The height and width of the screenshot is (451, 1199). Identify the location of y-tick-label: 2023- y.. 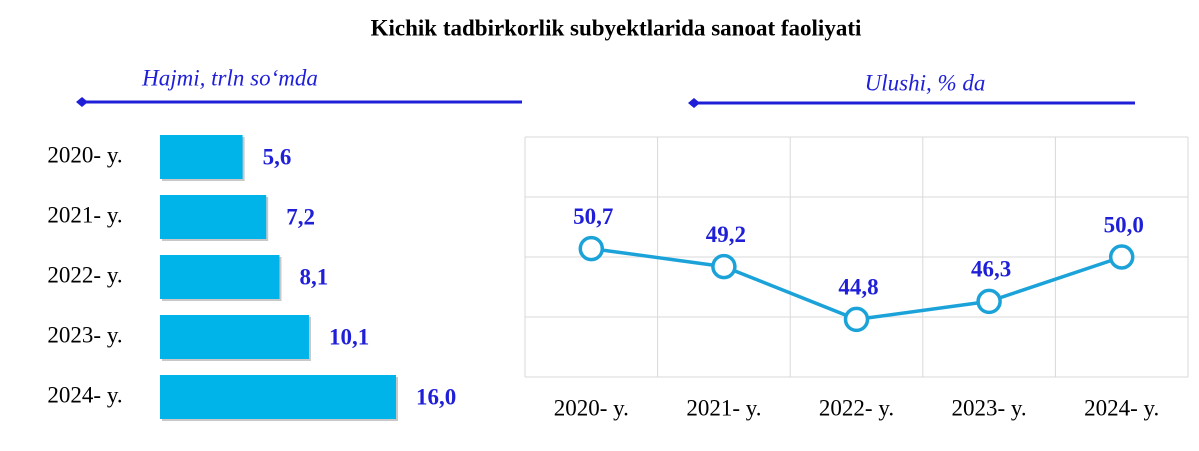
(84, 334).